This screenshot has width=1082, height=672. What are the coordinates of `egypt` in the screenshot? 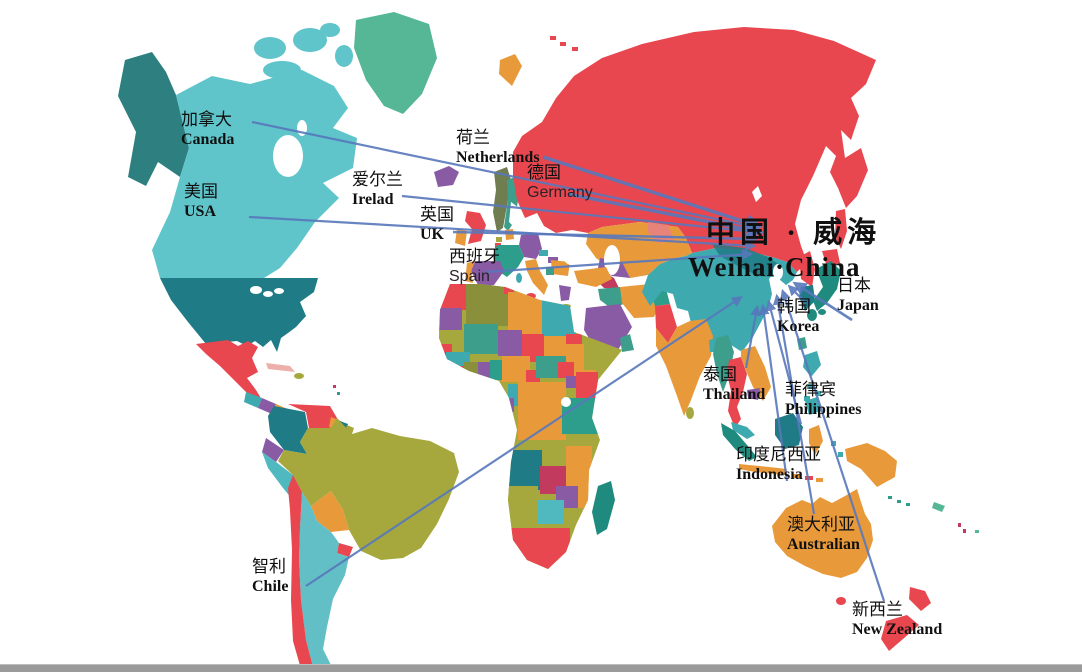 It's located at (559, 317).